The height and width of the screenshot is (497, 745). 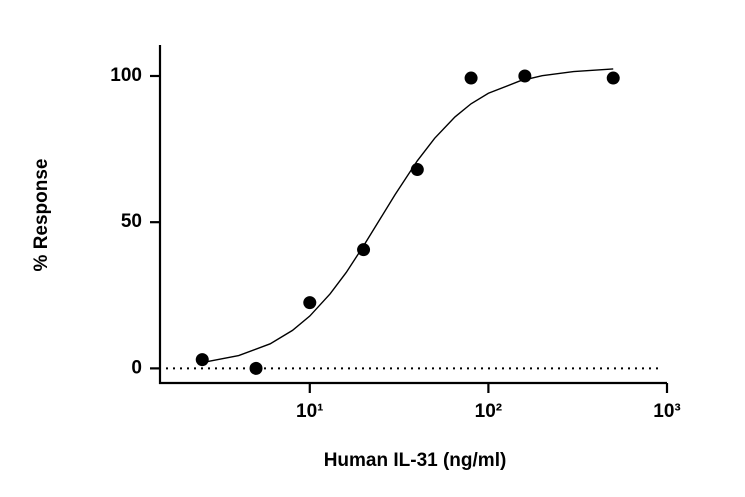 What do you see at coordinates (136, 367) in the screenshot?
I see `y-tick-label: 0` at bounding box center [136, 367].